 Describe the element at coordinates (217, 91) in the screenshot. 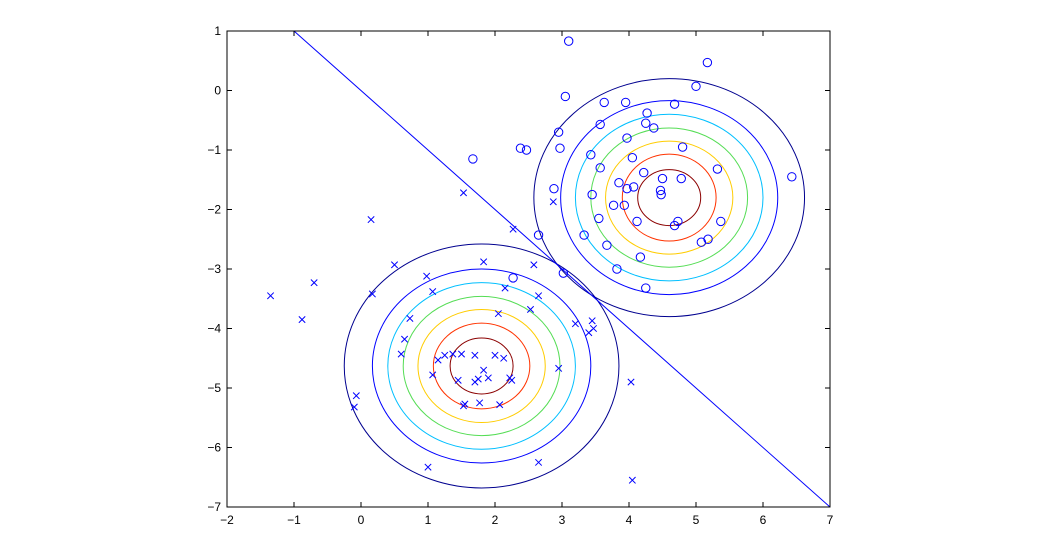

I see `y-tick-label: 0` at that location.